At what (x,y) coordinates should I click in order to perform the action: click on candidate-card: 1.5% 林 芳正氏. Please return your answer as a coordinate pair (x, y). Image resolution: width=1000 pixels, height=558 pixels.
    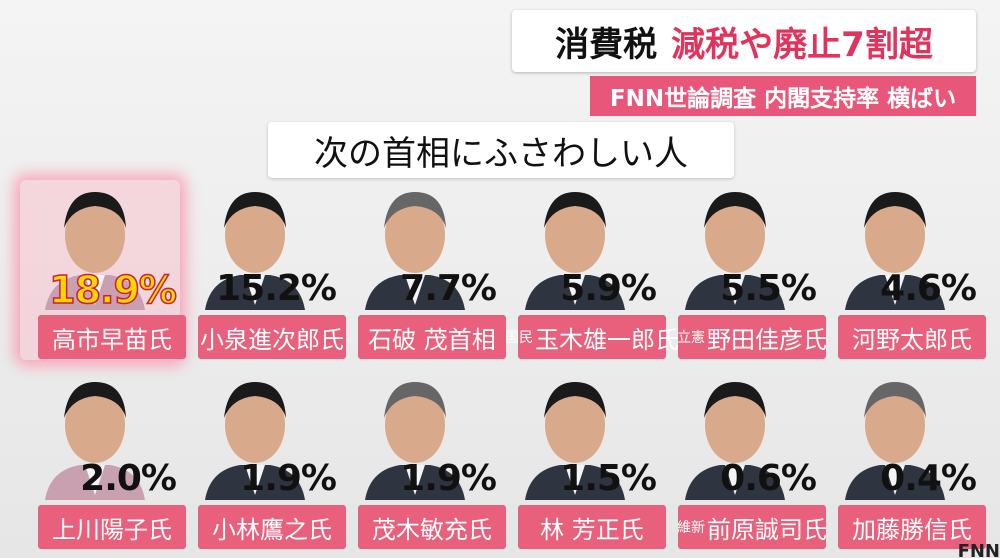
    Looking at the image, I should click on (583, 460).